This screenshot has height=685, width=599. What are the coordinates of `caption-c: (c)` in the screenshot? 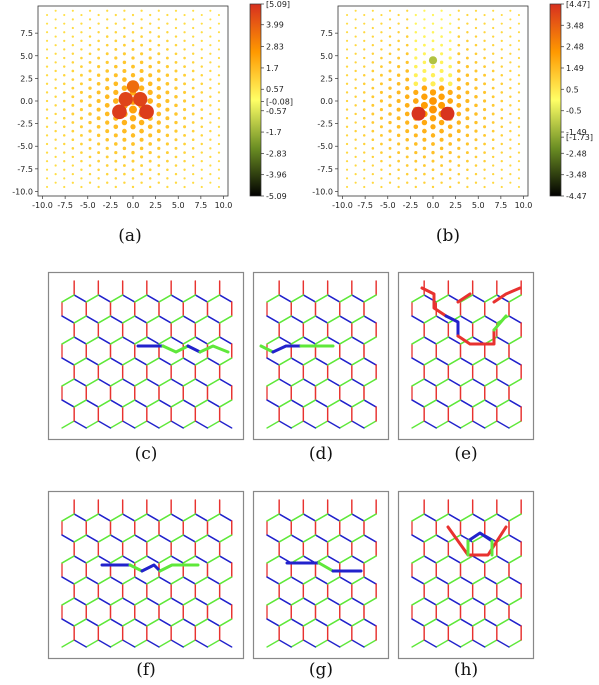 It's located at (146, 454).